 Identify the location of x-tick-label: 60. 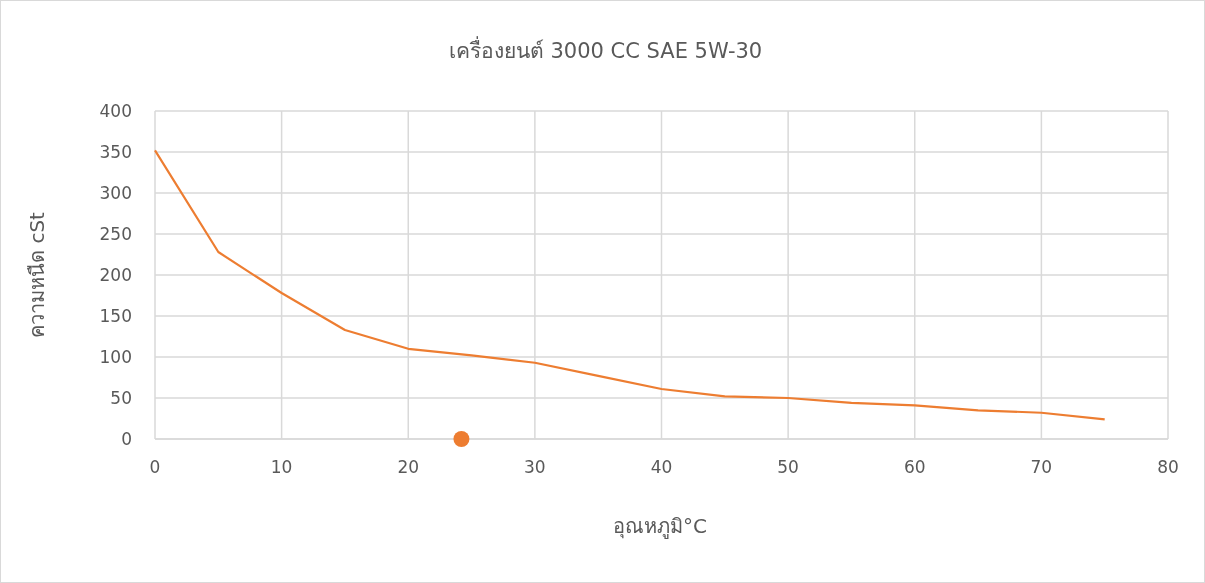
(914, 467).